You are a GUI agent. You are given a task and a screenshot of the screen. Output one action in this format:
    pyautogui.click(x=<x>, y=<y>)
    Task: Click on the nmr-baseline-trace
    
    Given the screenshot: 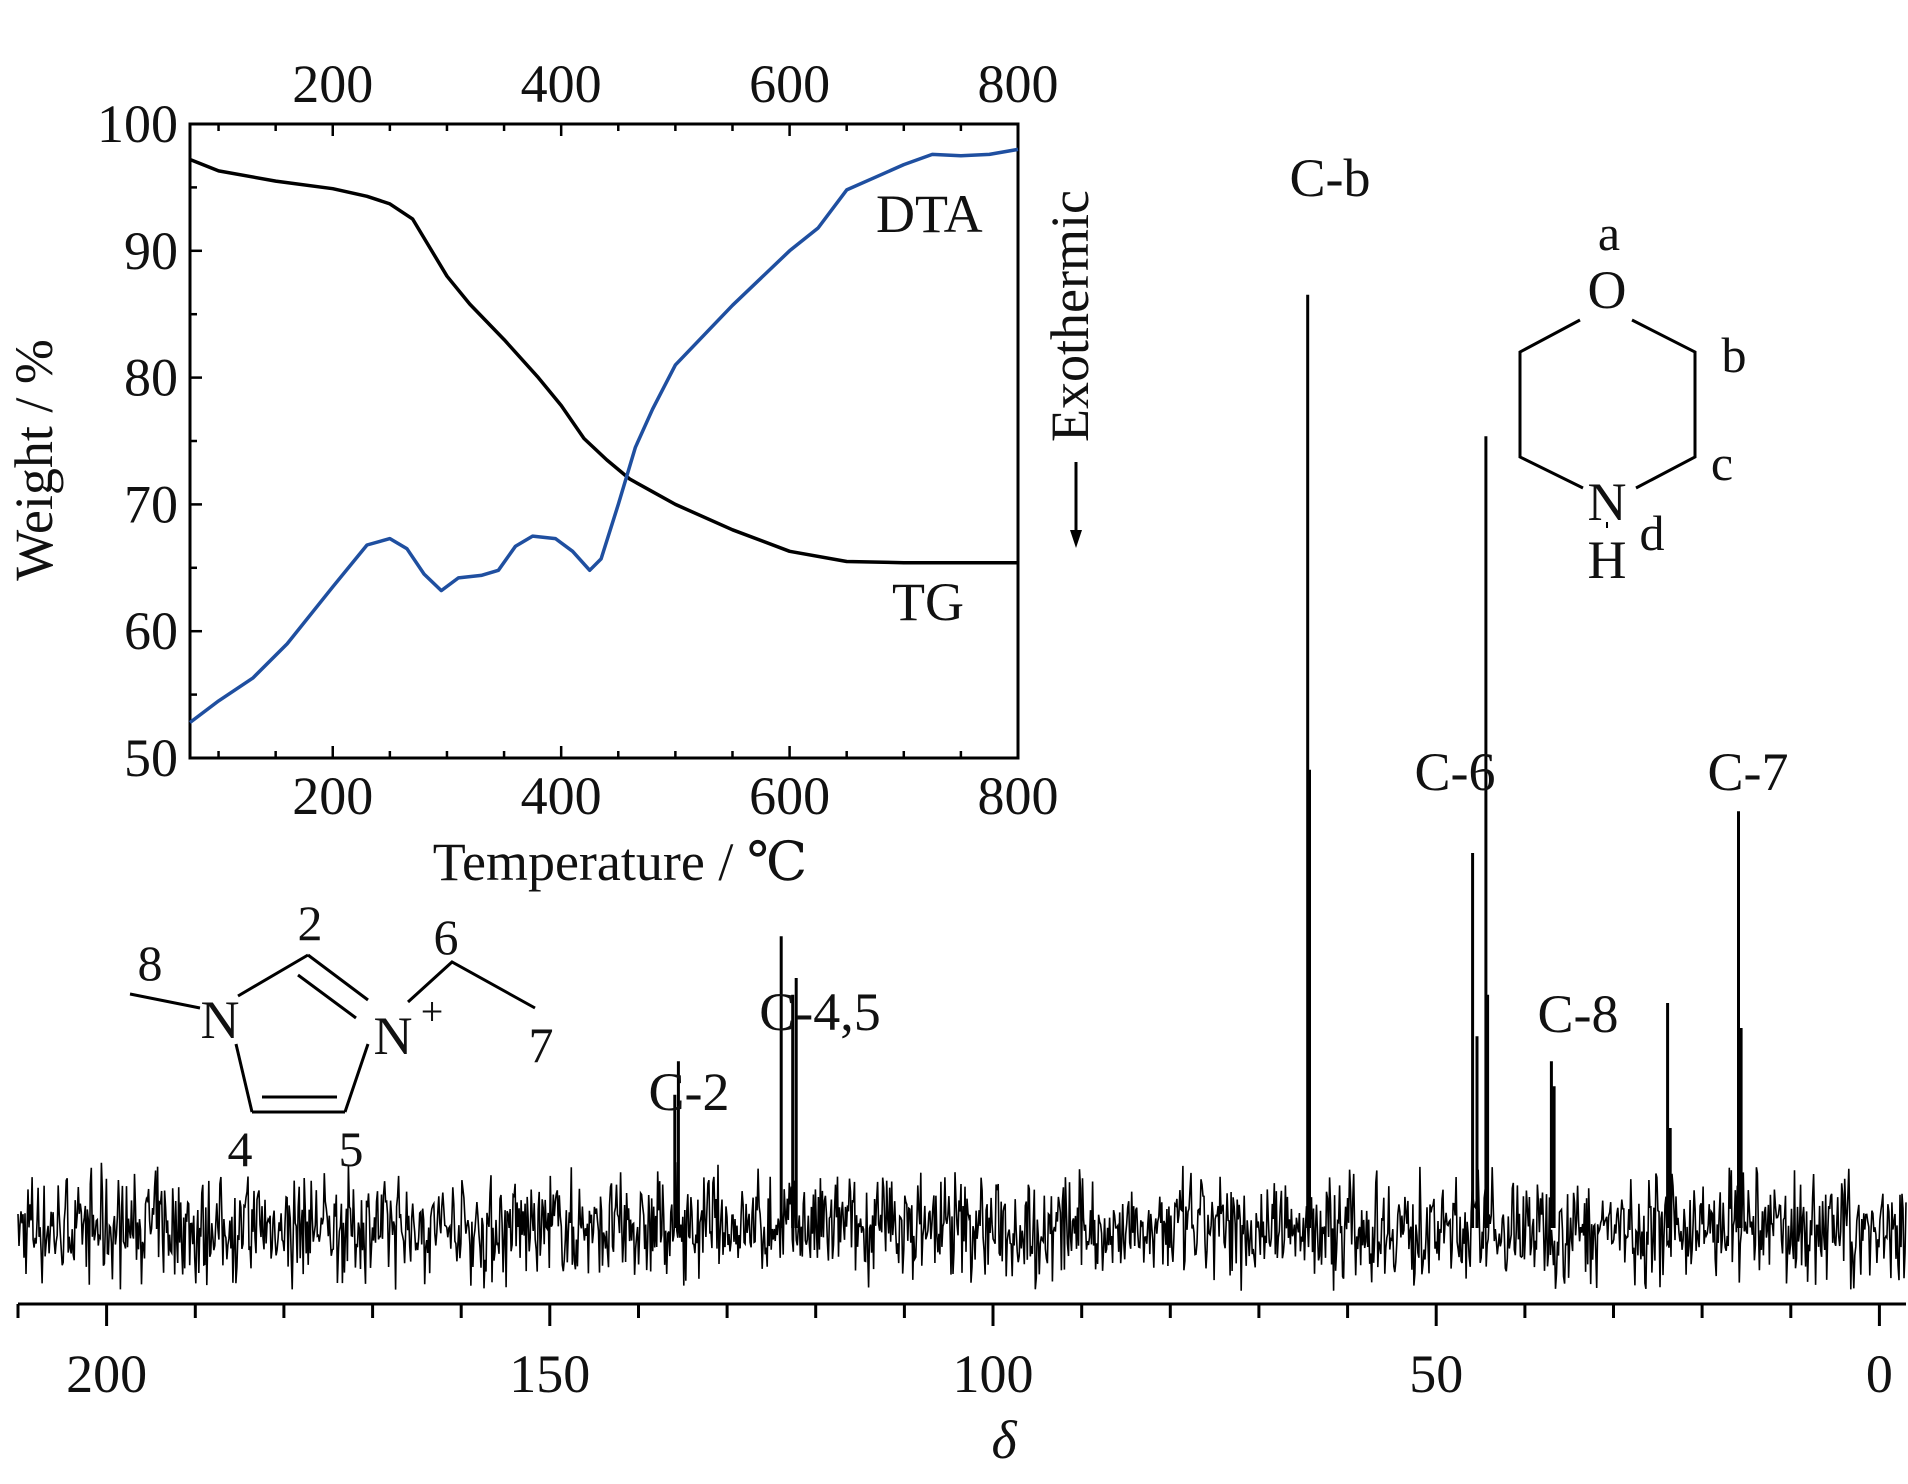 What is the action you would take?
    pyautogui.click(x=962, y=1226)
    